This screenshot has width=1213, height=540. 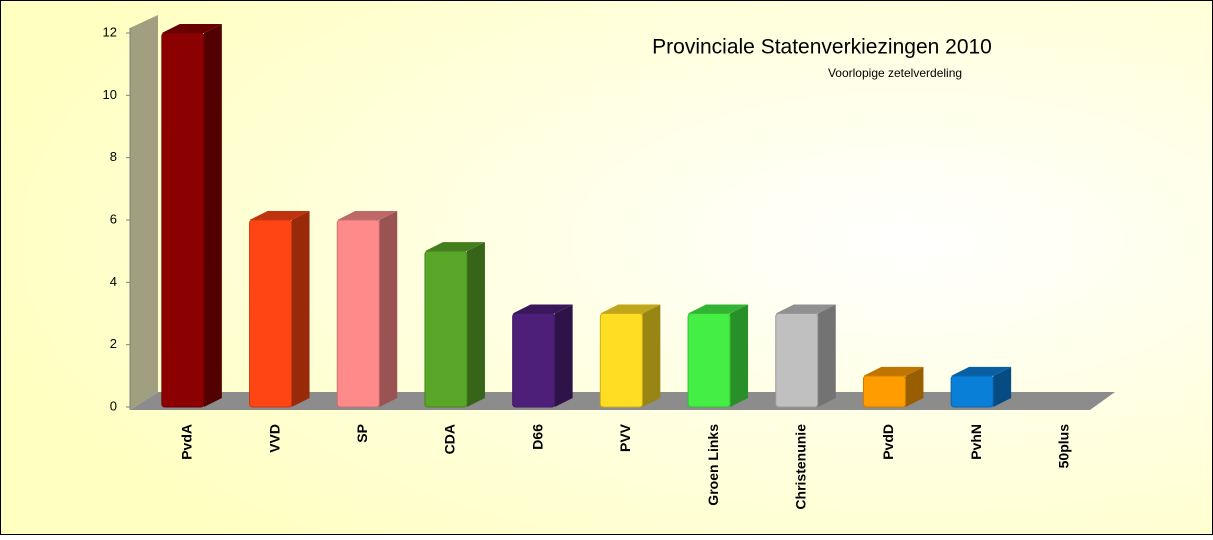 What do you see at coordinates (110, 94) in the screenshot?
I see `y-tick-label: 10` at bounding box center [110, 94].